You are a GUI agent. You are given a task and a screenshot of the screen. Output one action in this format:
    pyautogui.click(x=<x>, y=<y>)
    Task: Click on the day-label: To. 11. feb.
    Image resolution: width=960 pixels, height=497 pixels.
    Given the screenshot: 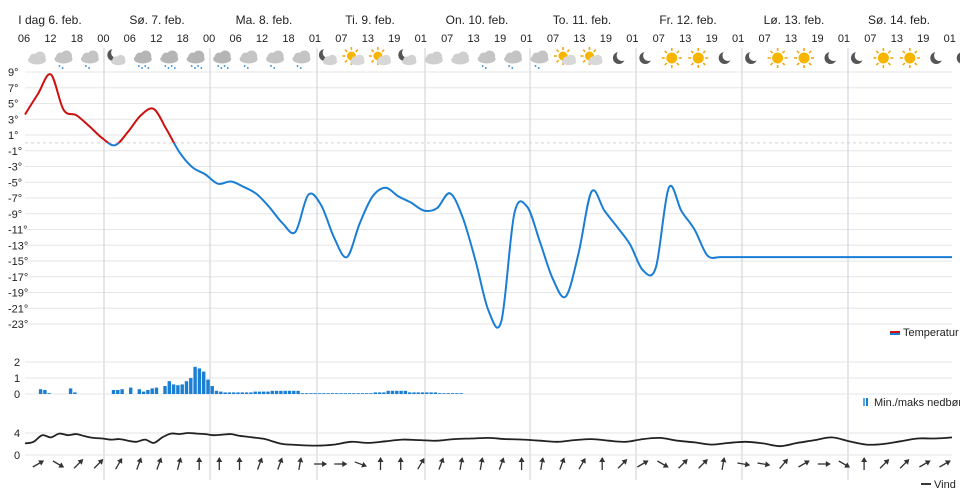 What is the action you would take?
    pyautogui.click(x=582, y=20)
    